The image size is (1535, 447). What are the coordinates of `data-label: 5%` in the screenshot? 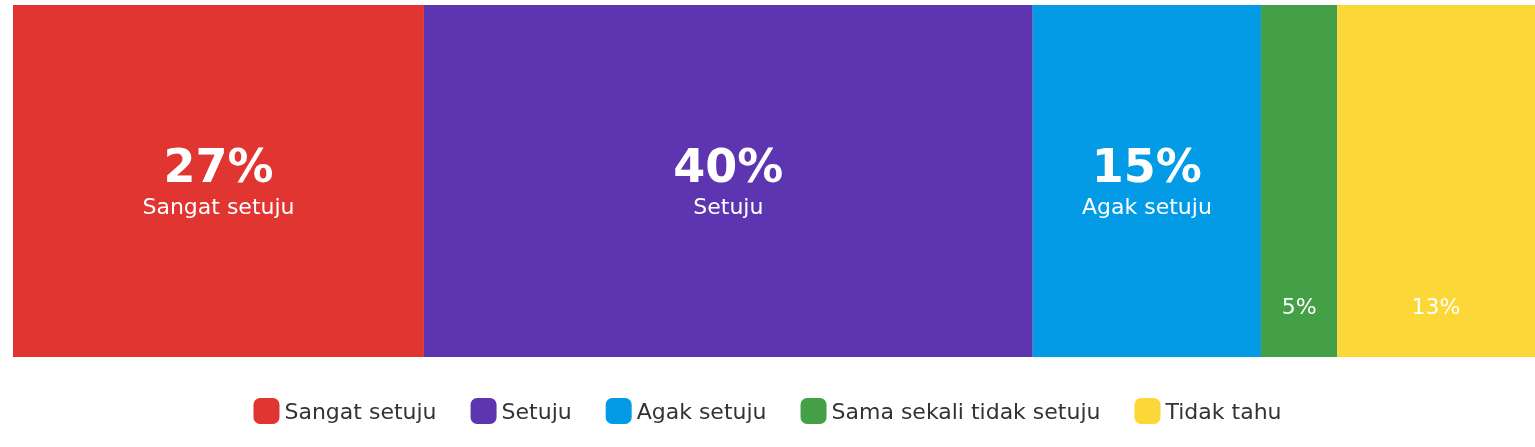 It's located at (1299, 306).